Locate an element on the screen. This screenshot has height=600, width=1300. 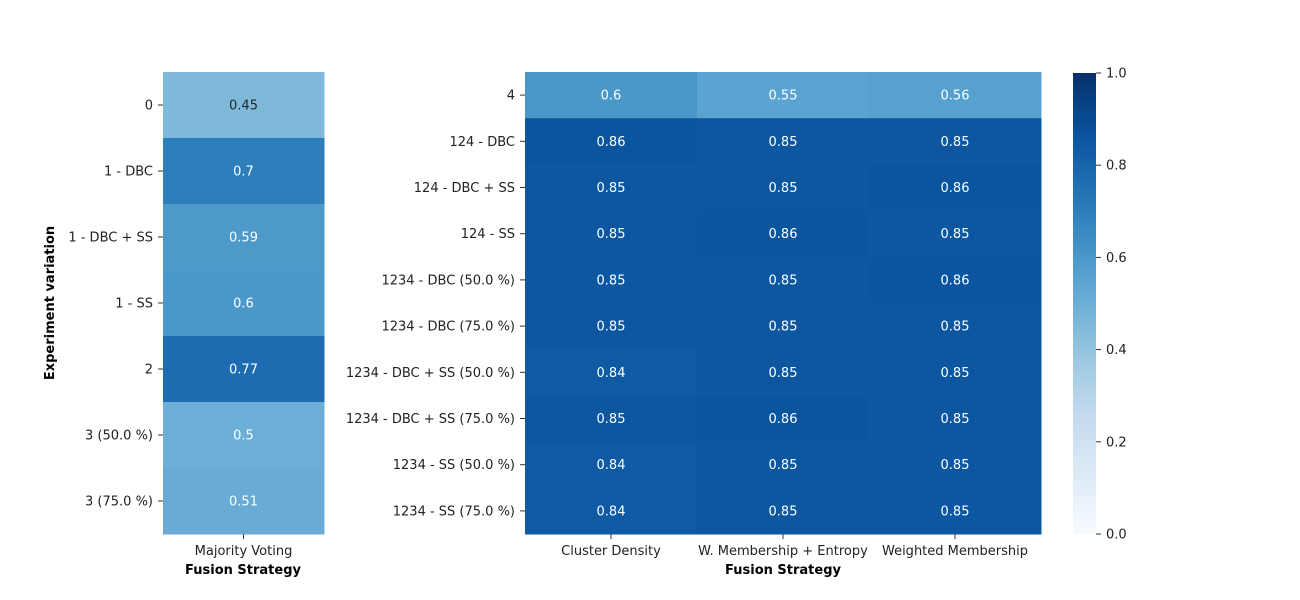
colorbar-tick-label: 0.8 is located at coordinates (1116, 166).